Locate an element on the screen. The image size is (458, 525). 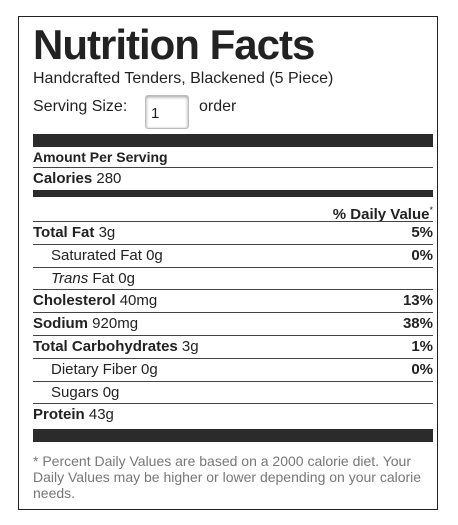
dv-header: % Daily Value* is located at coordinates (233, 211).